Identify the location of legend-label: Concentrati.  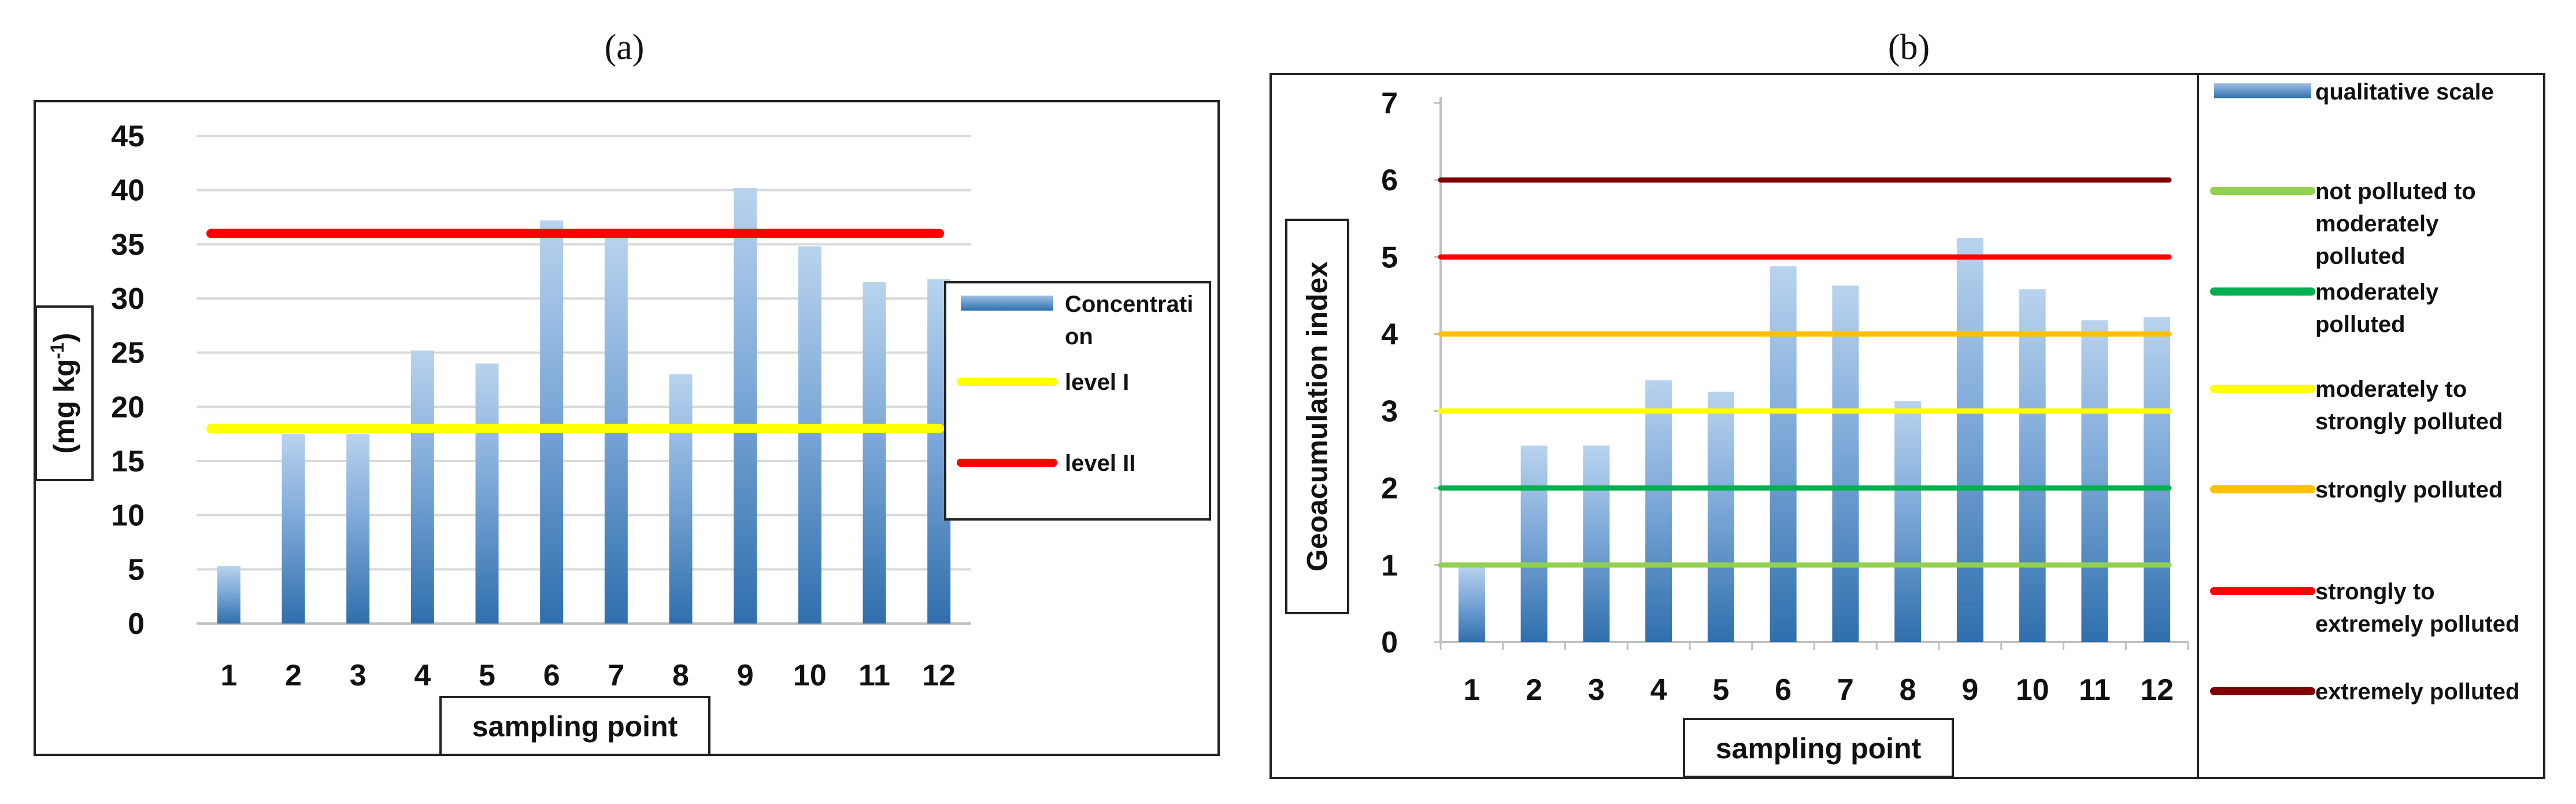
(1129, 304).